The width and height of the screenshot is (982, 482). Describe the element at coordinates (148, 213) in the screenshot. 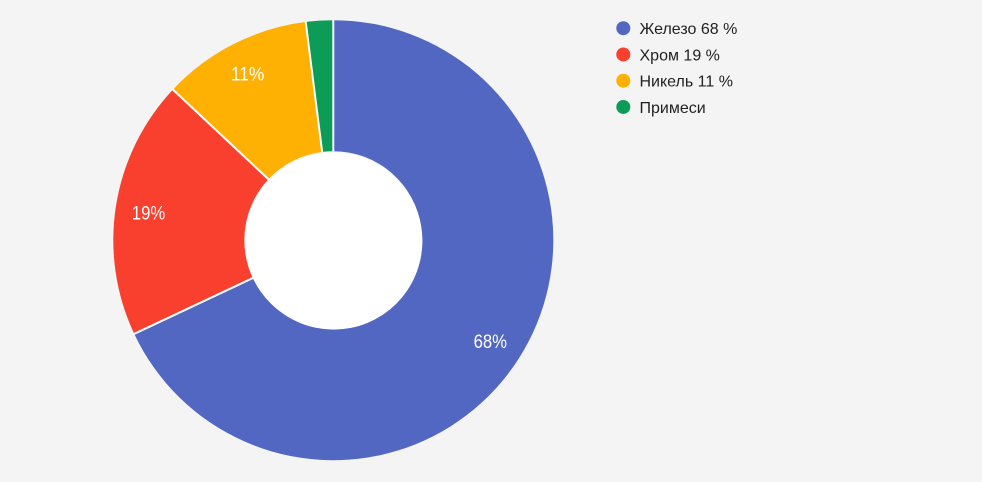

I see `svg-text: 19%` at that location.